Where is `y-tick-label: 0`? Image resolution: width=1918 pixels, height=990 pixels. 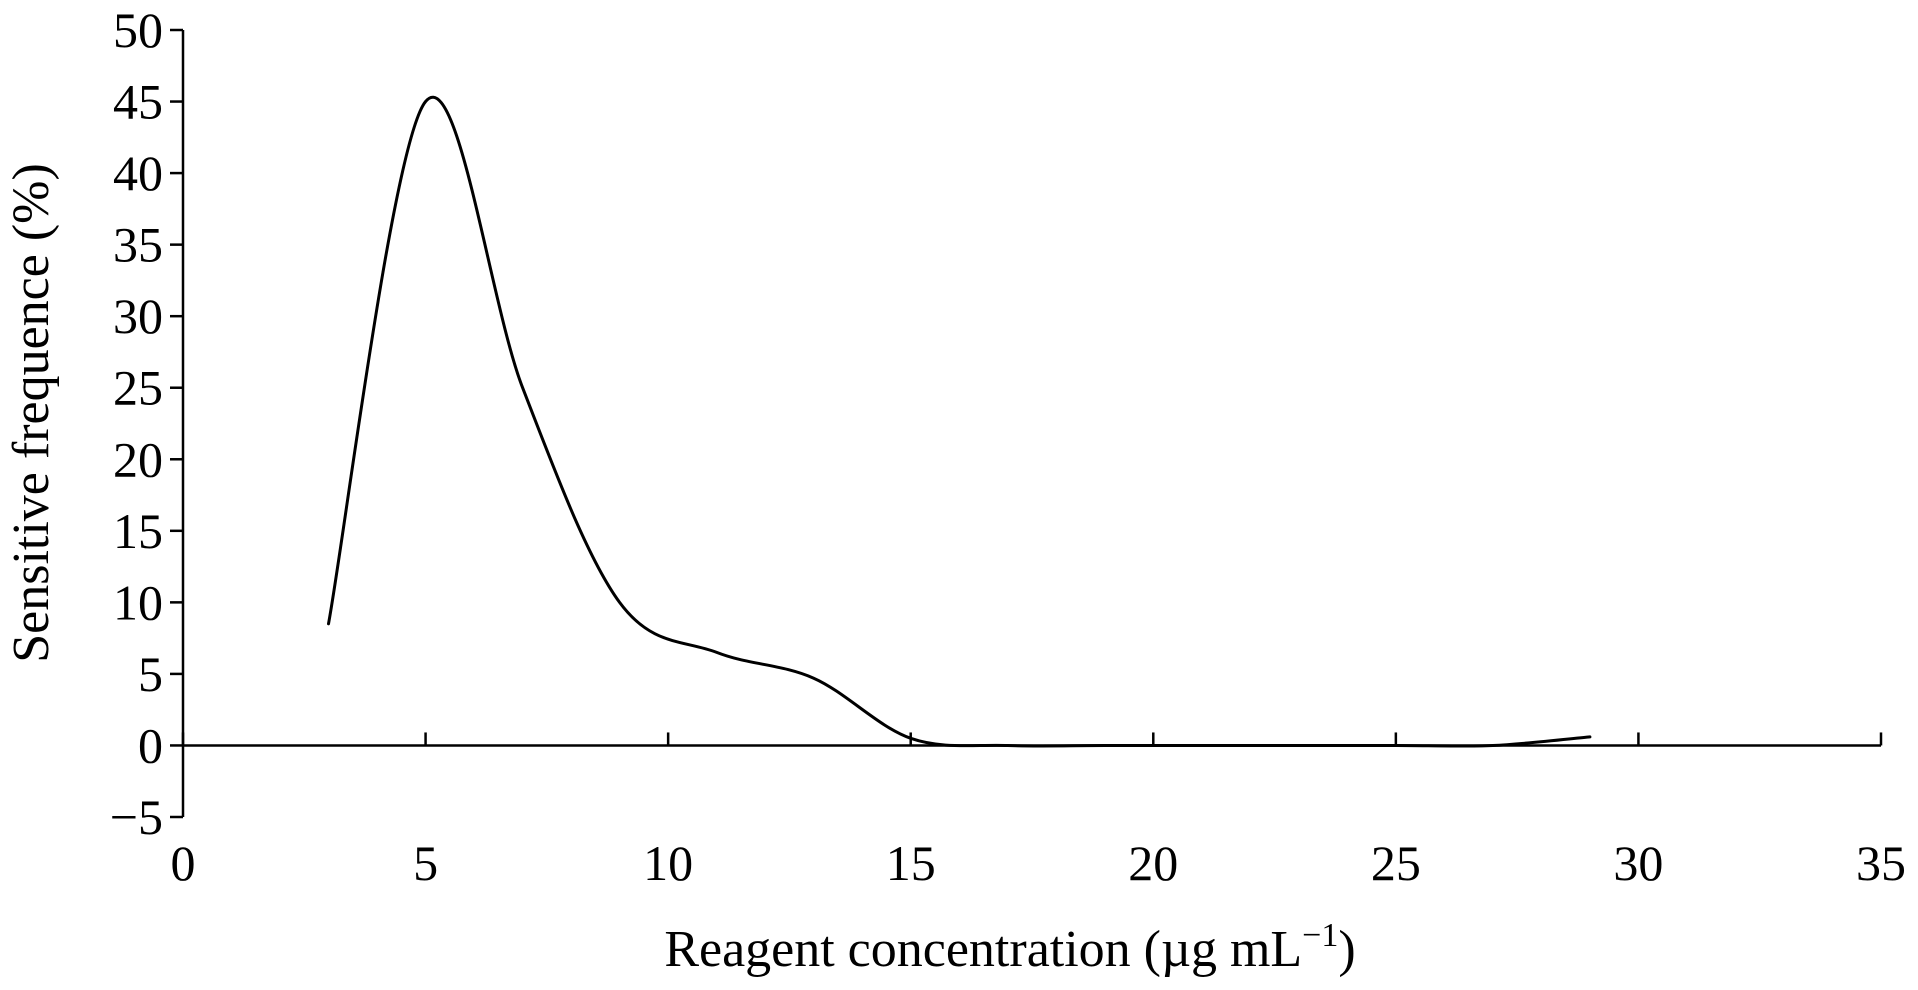 y-tick-label: 0 is located at coordinates (150, 745).